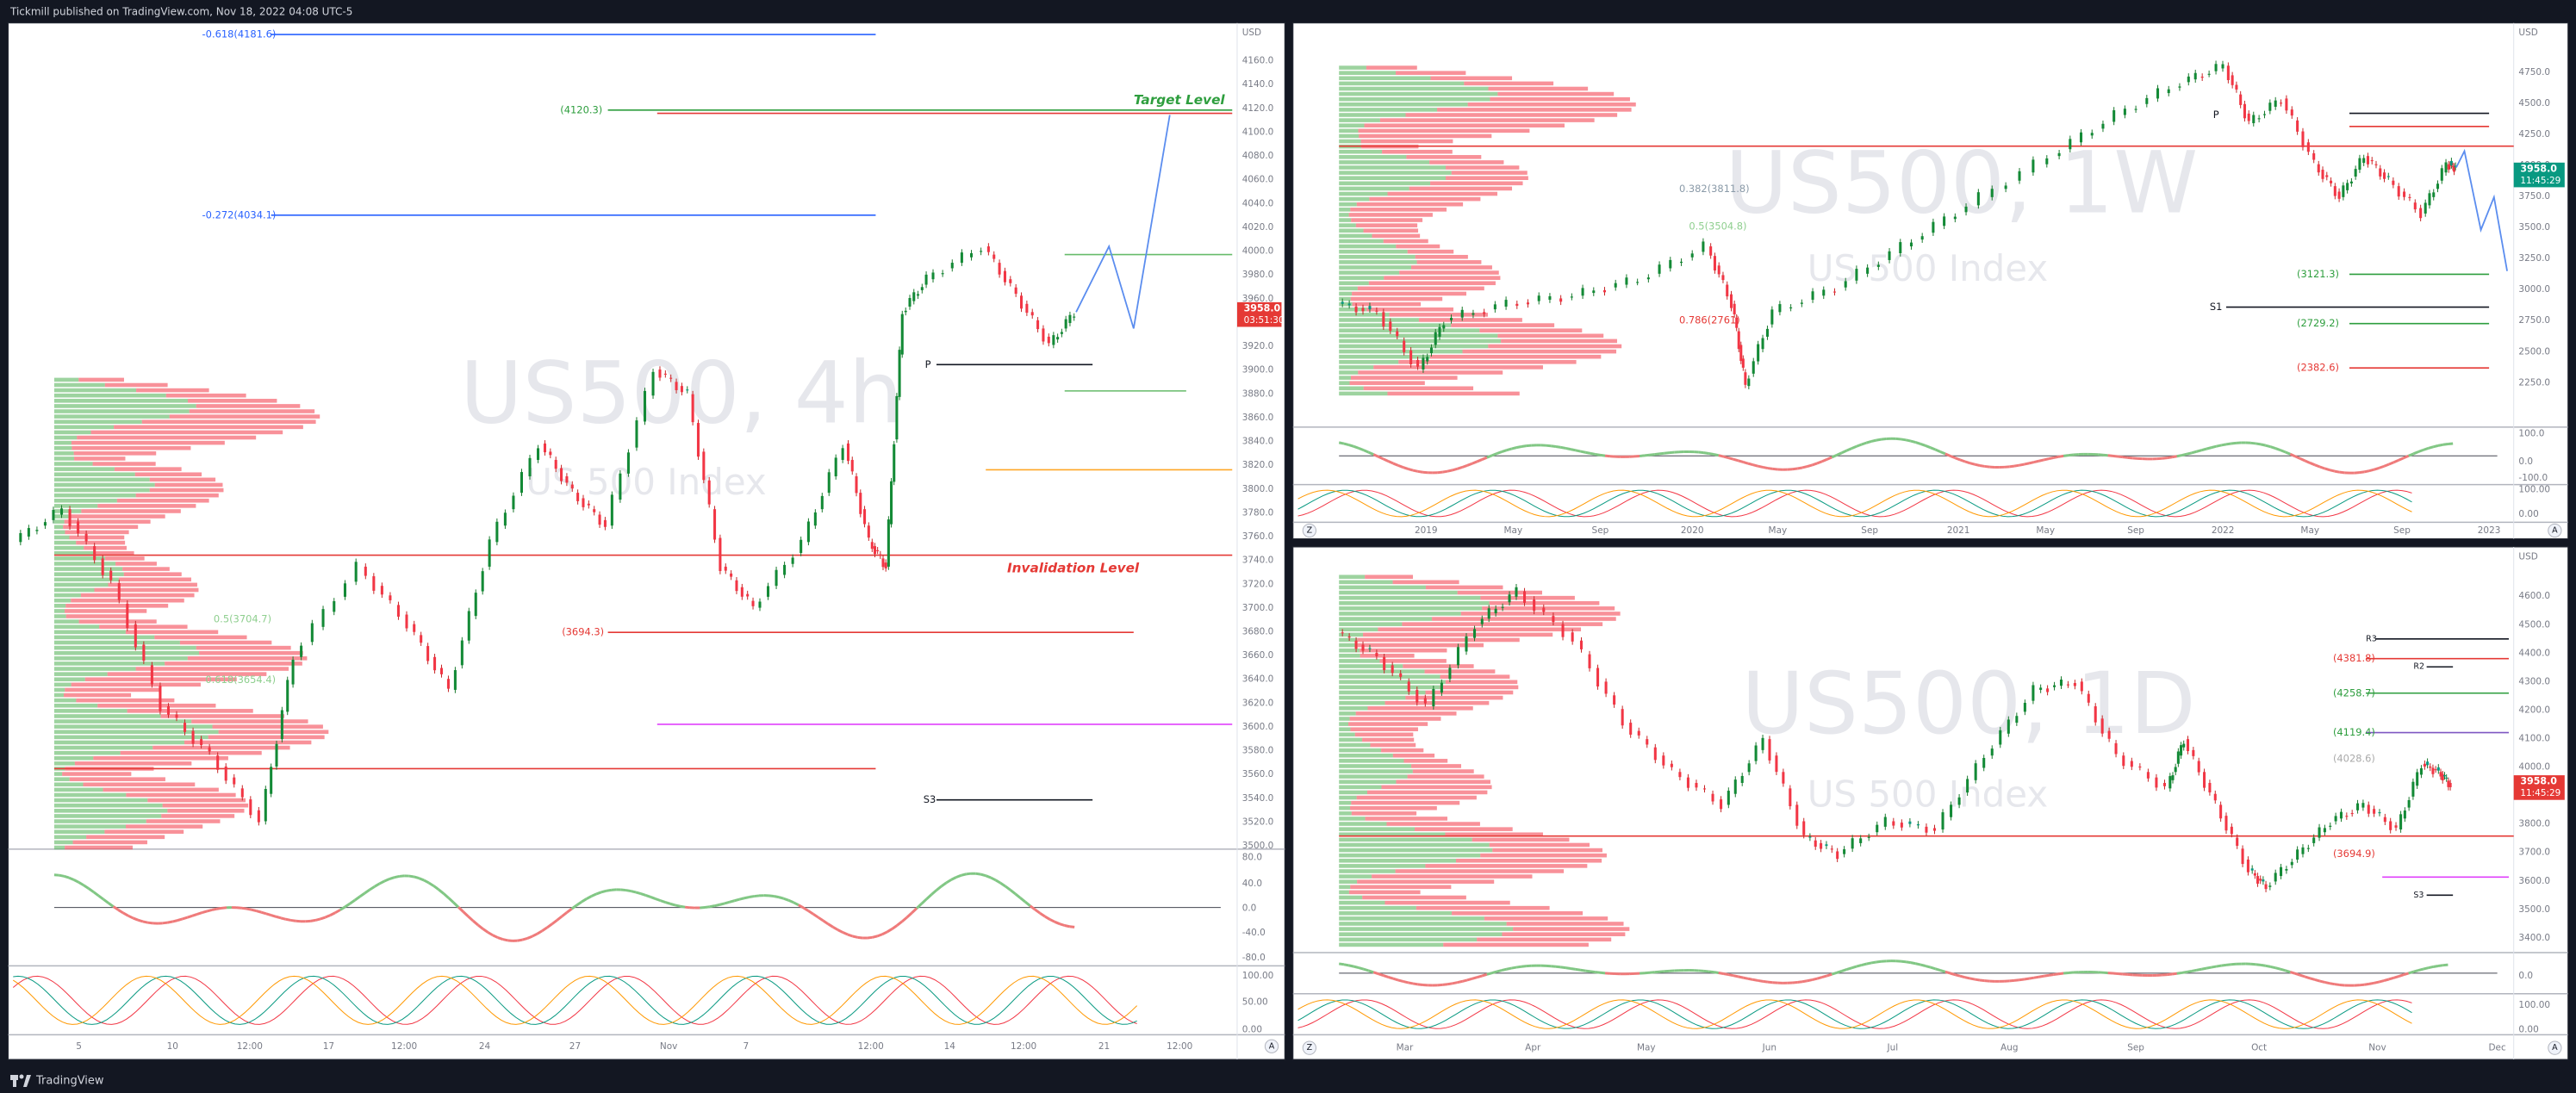 This screenshot has width=2576, height=1093. Describe the element at coordinates (2136, 530) in the screenshot. I see `time-axis-label: Sep` at that location.